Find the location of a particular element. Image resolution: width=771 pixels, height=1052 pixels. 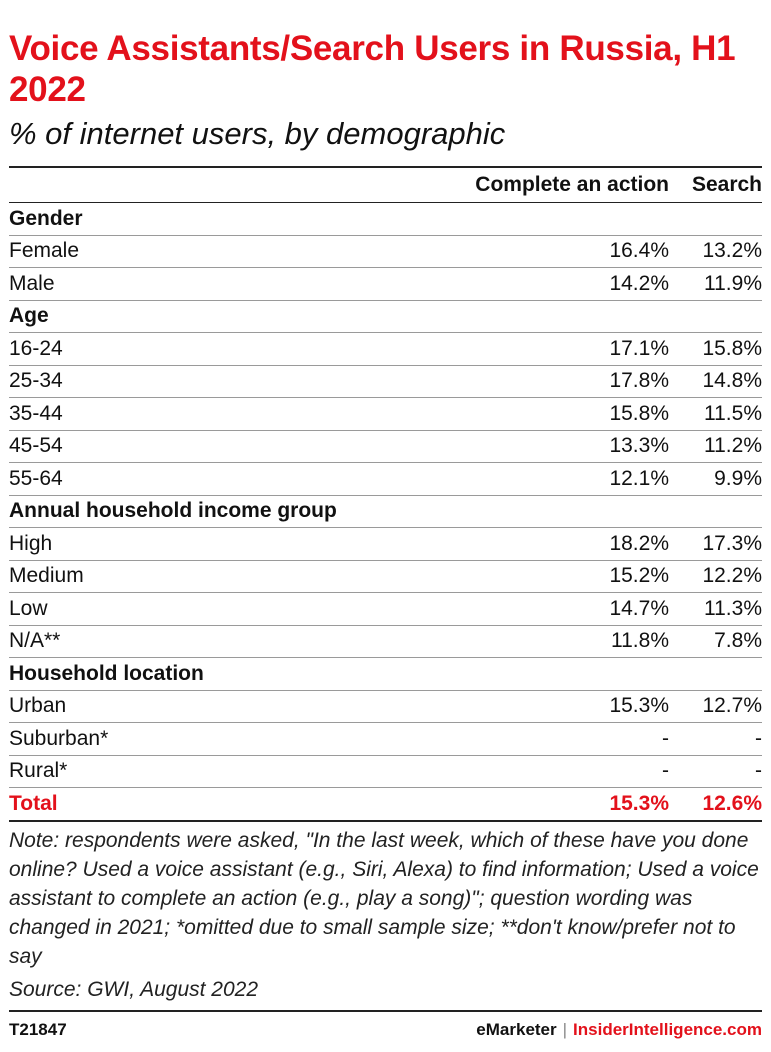

table-row: Medium 15.2% 12.2% is located at coordinates (385, 576).